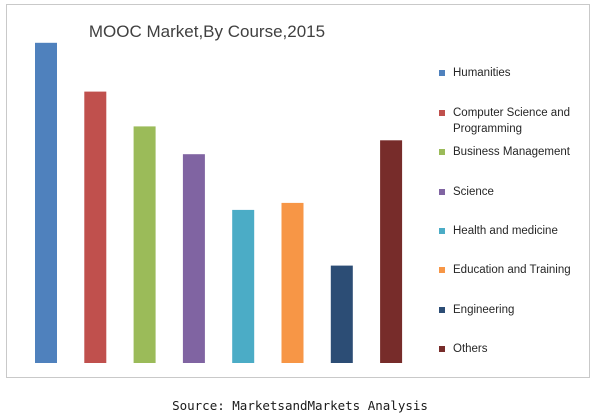 The height and width of the screenshot is (420, 600). Describe the element at coordinates (95, 227) in the screenshot. I see `bar-computer-science-and-programming` at that location.